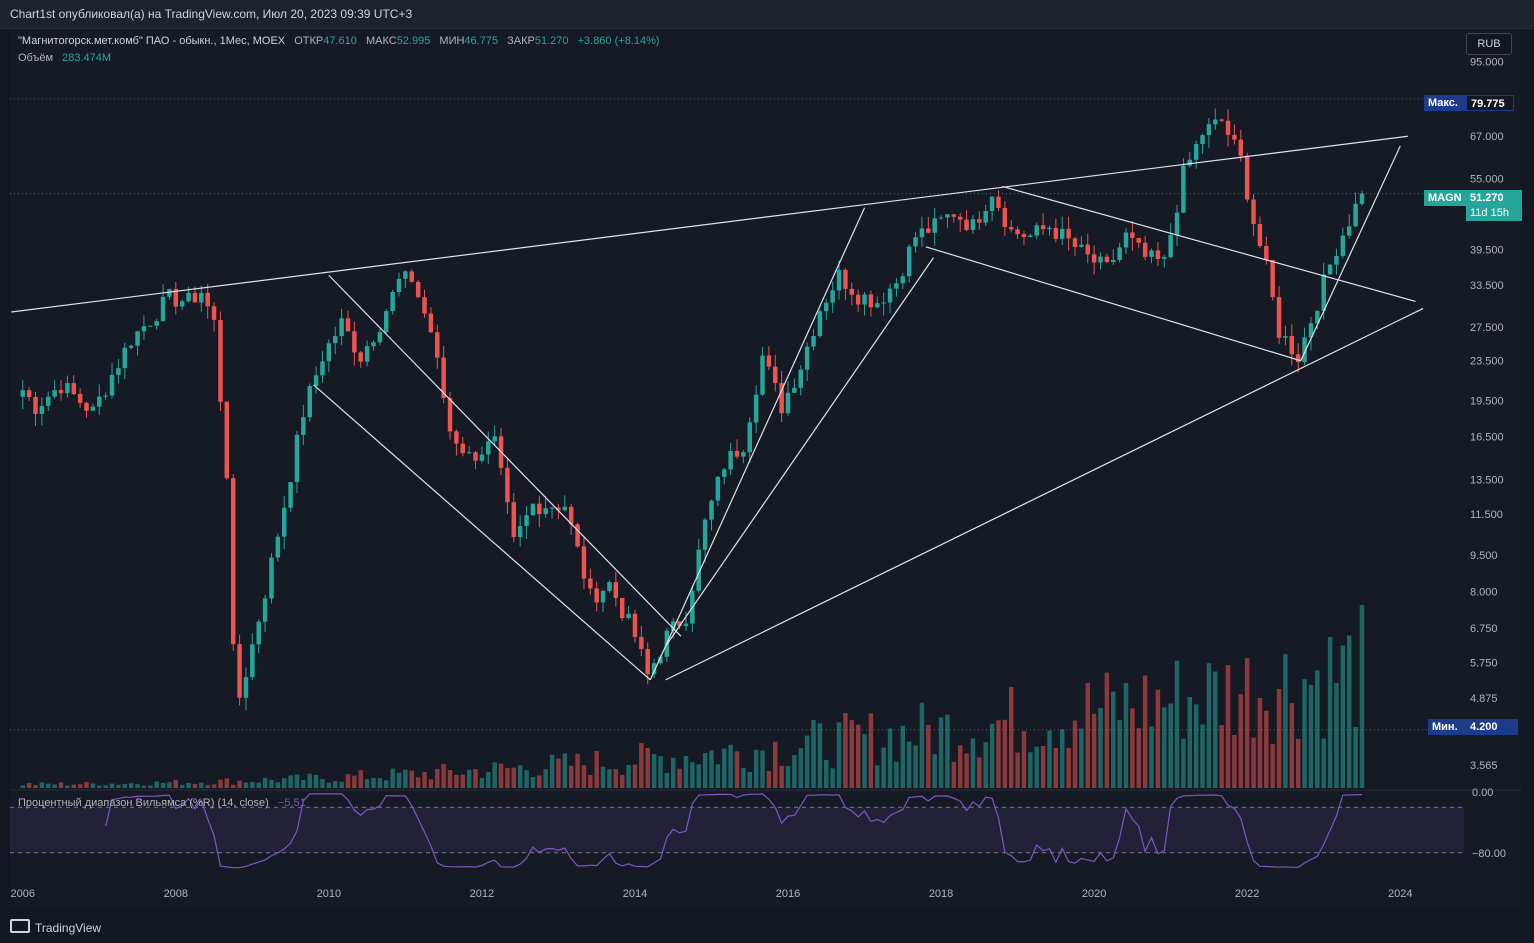 The height and width of the screenshot is (943, 1534). What do you see at coordinates (1247, 894) in the screenshot?
I see `date-tick-label: 2022` at bounding box center [1247, 894].